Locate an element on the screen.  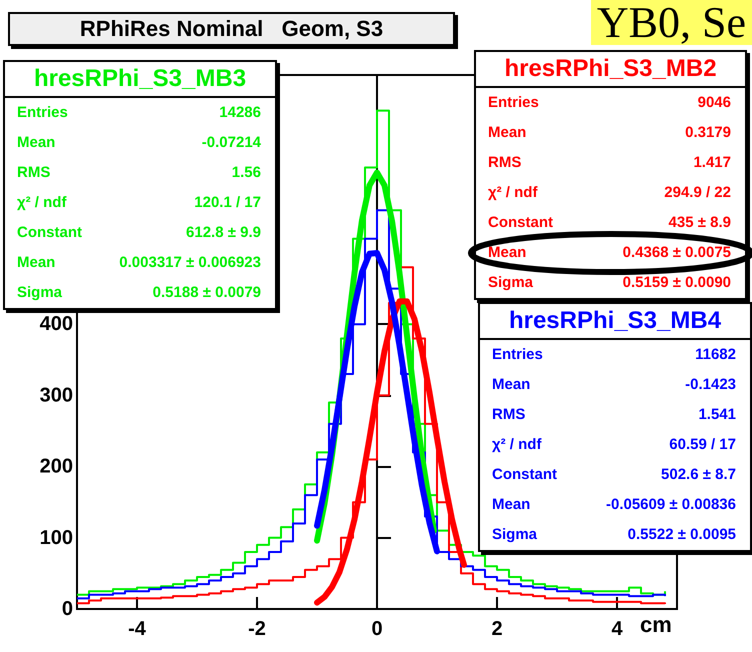
text: χ² / ndf 120.1 / 17 is located at coordinates (139, 202).